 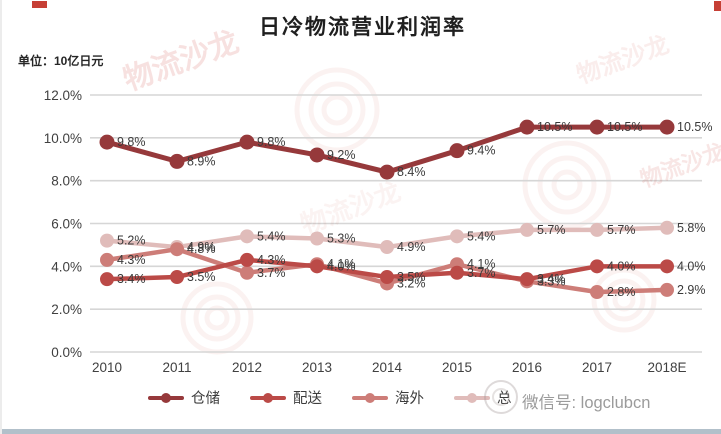 What do you see at coordinates (131, 241) in the screenshot?
I see `data-label: 5.2%` at bounding box center [131, 241].